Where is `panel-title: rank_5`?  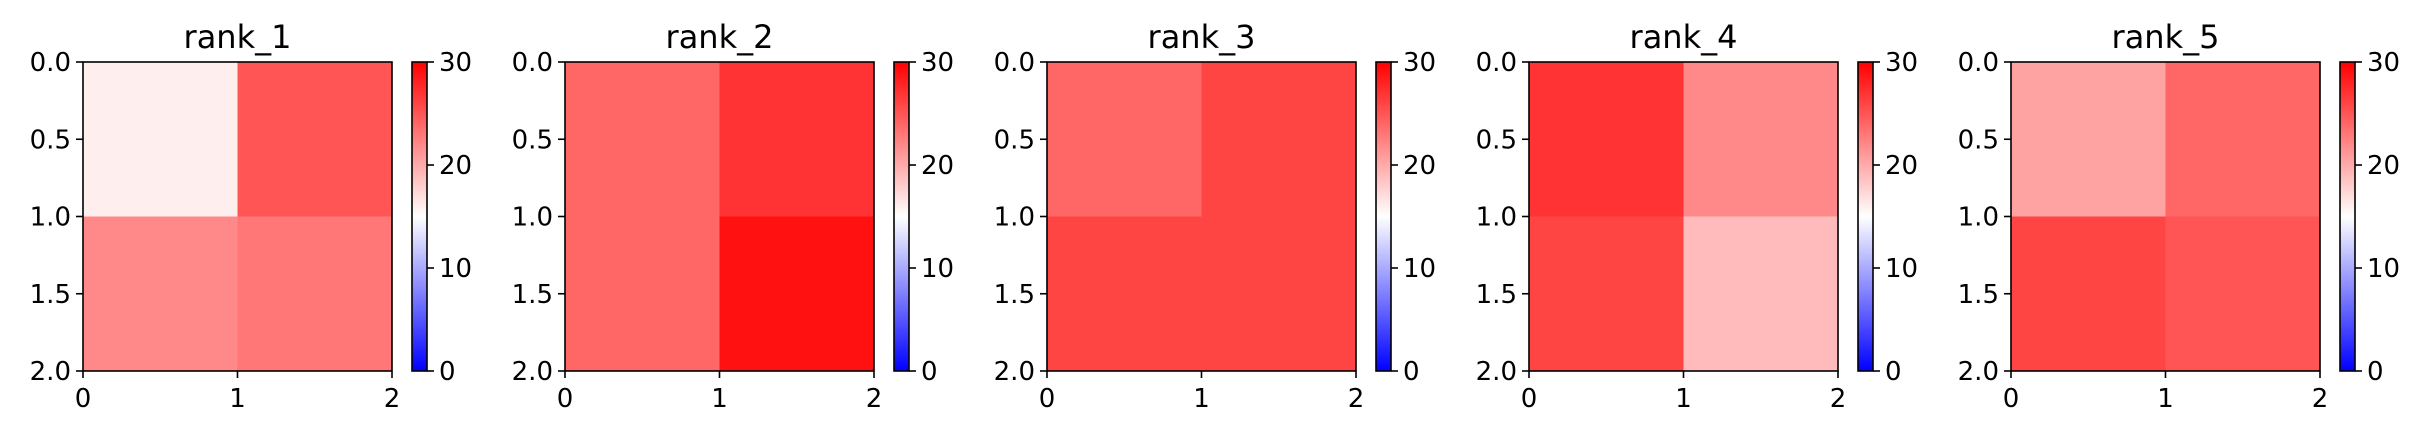 panel-title: rank_5 is located at coordinates (2166, 37).